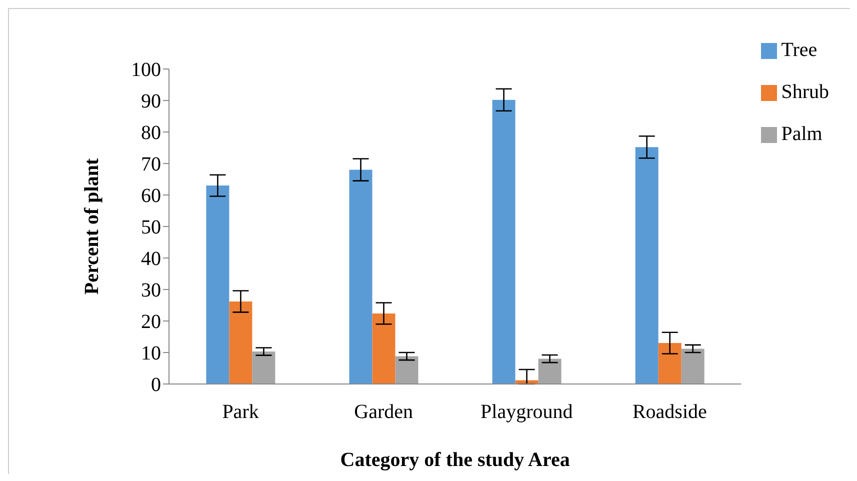 This screenshot has width=857, height=481. I want to click on y-tick-label: 80, so click(151, 133).